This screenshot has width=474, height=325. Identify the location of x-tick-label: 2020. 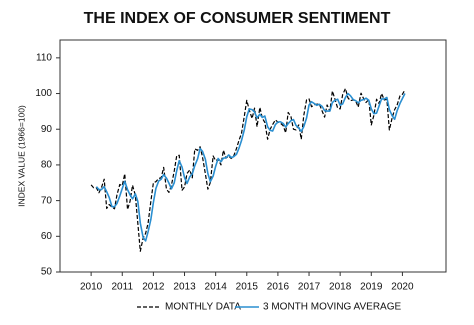
(402, 287).